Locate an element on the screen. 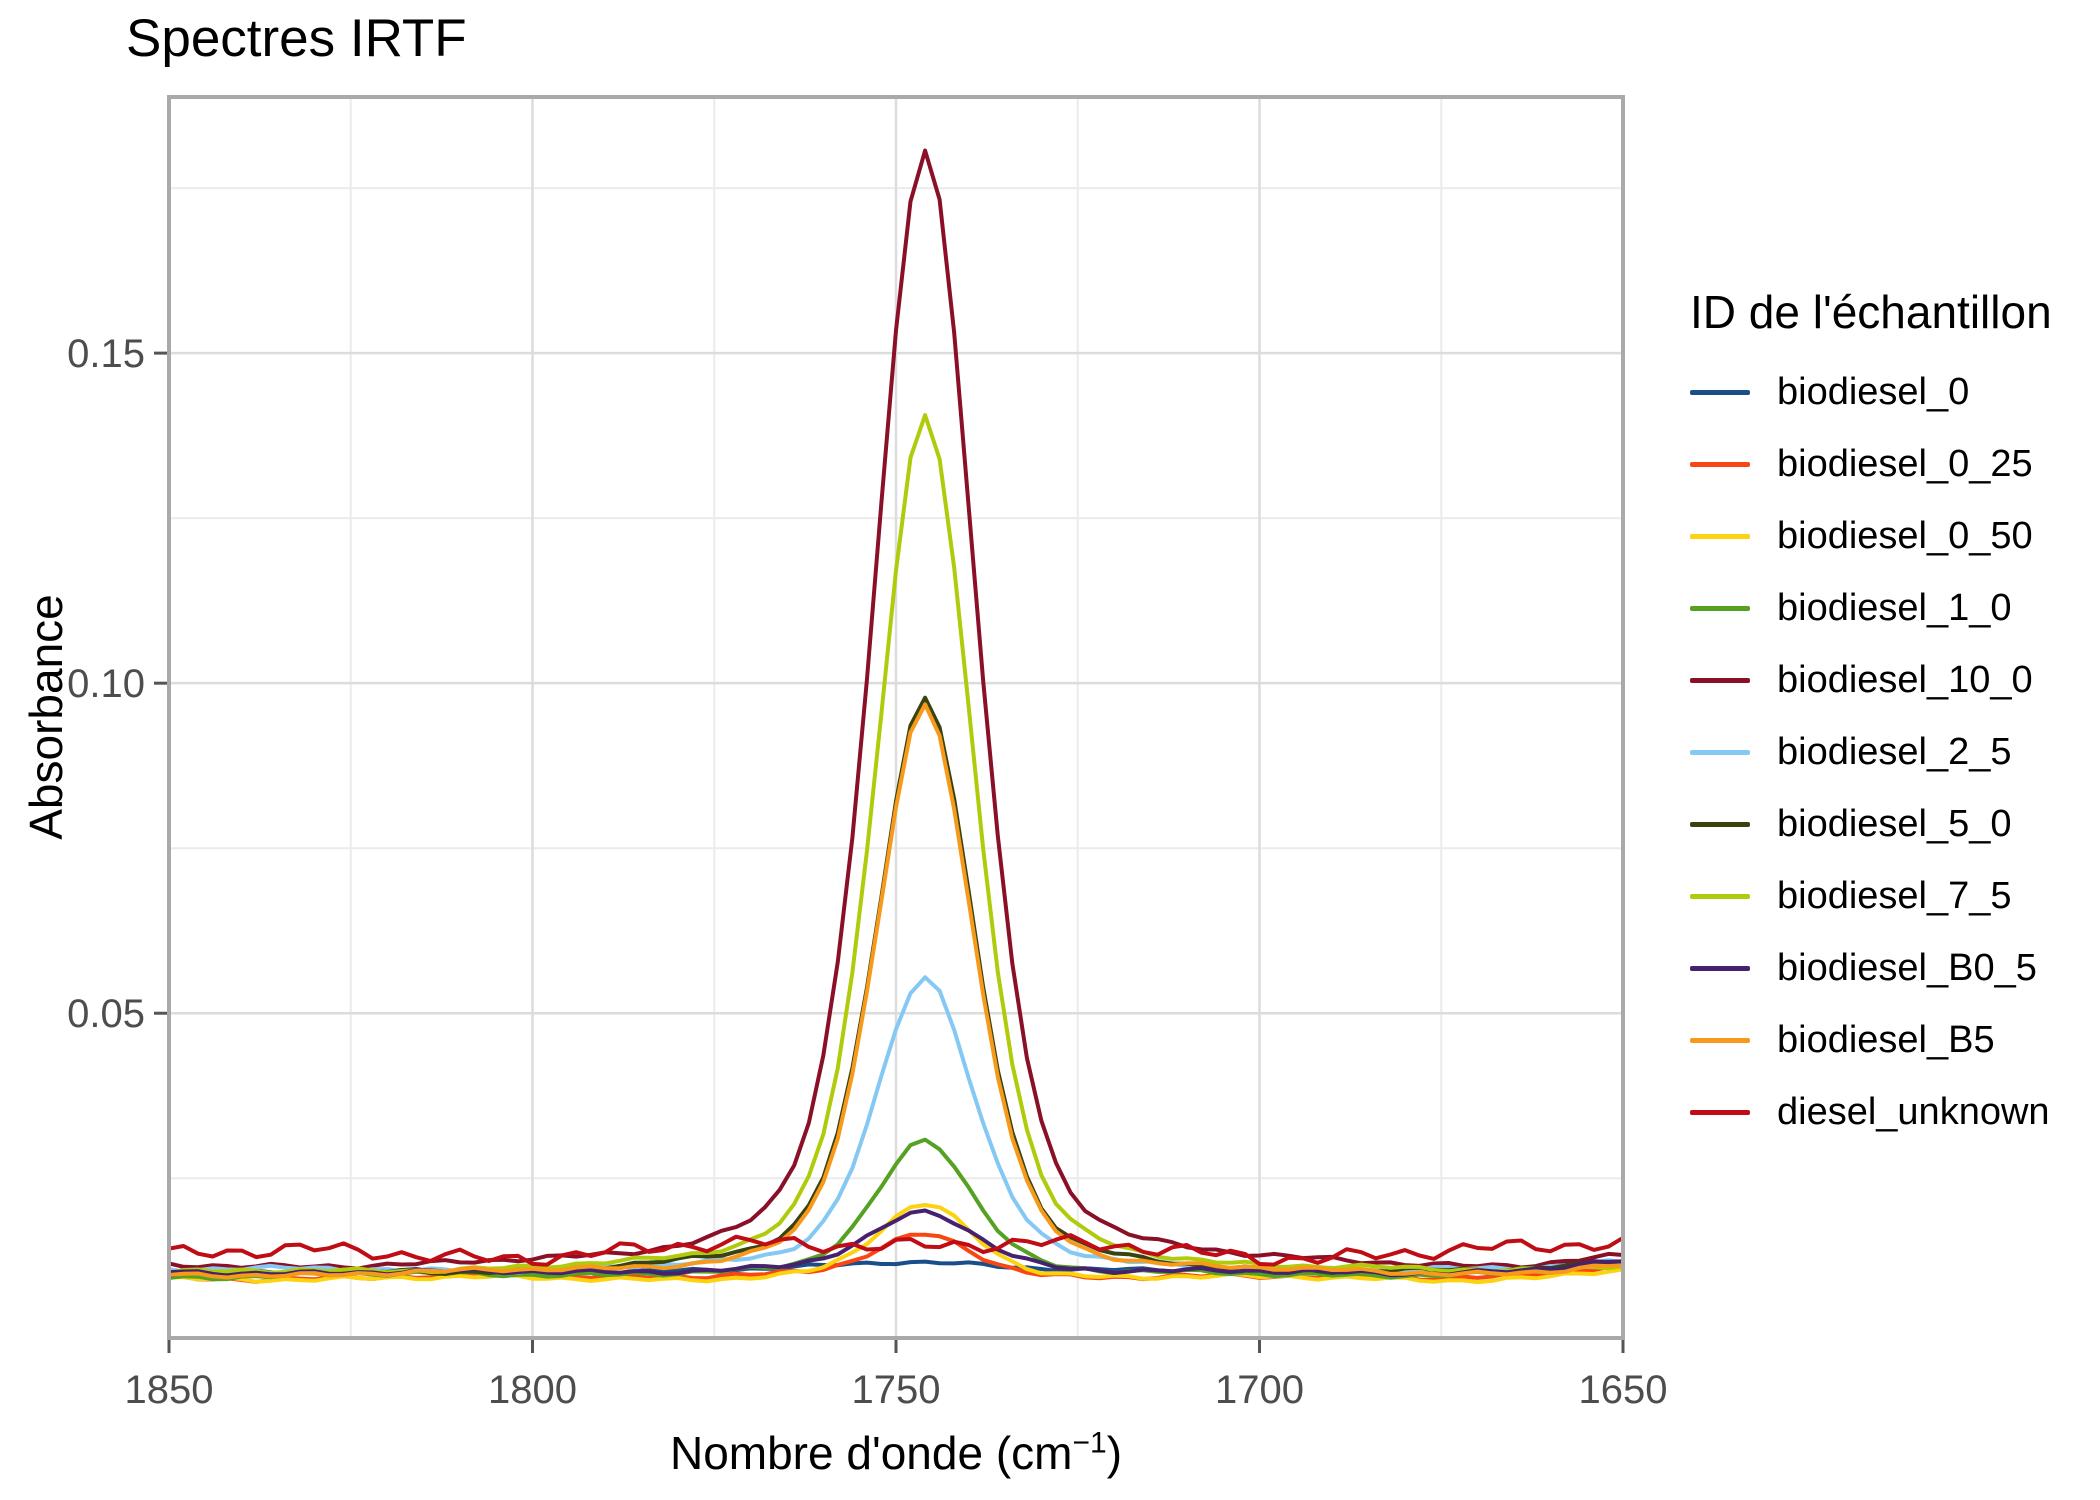 The height and width of the screenshot is (1500, 2100). y-tick-label: 0.10 is located at coordinates (106, 684).